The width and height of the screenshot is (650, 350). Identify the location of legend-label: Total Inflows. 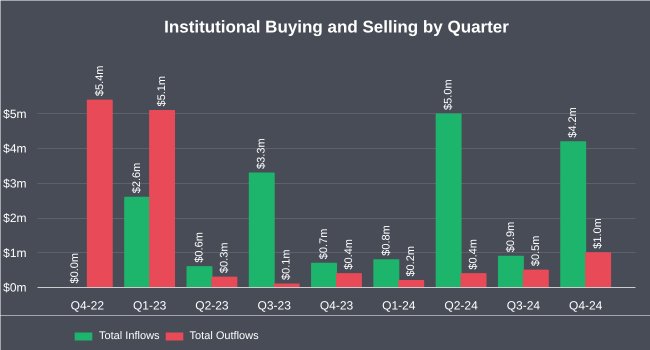
(129, 336).